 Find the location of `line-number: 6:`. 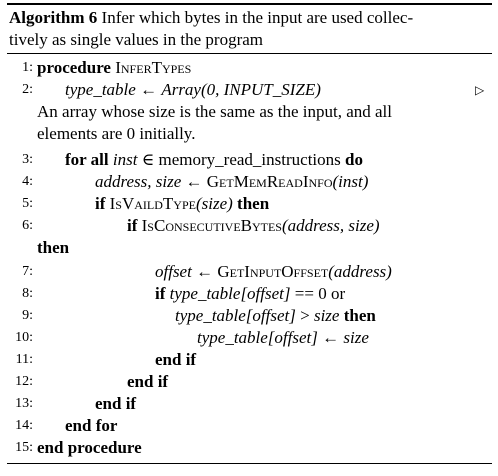

line-number: 6: is located at coordinates (27, 225).